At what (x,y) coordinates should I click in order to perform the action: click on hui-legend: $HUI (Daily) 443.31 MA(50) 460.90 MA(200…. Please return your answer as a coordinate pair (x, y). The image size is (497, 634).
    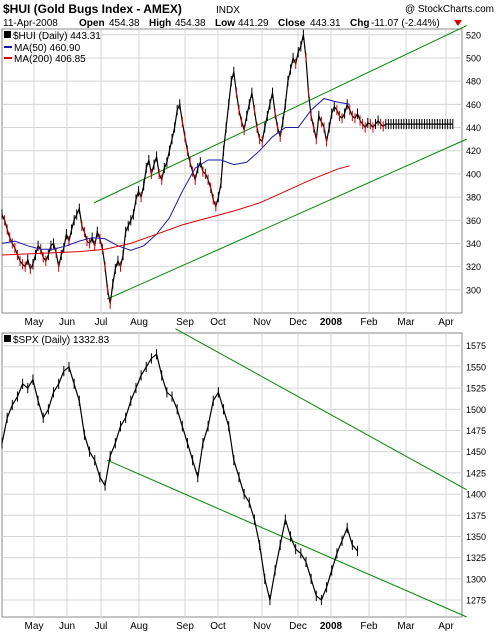
    Looking at the image, I should click on (52, 48).